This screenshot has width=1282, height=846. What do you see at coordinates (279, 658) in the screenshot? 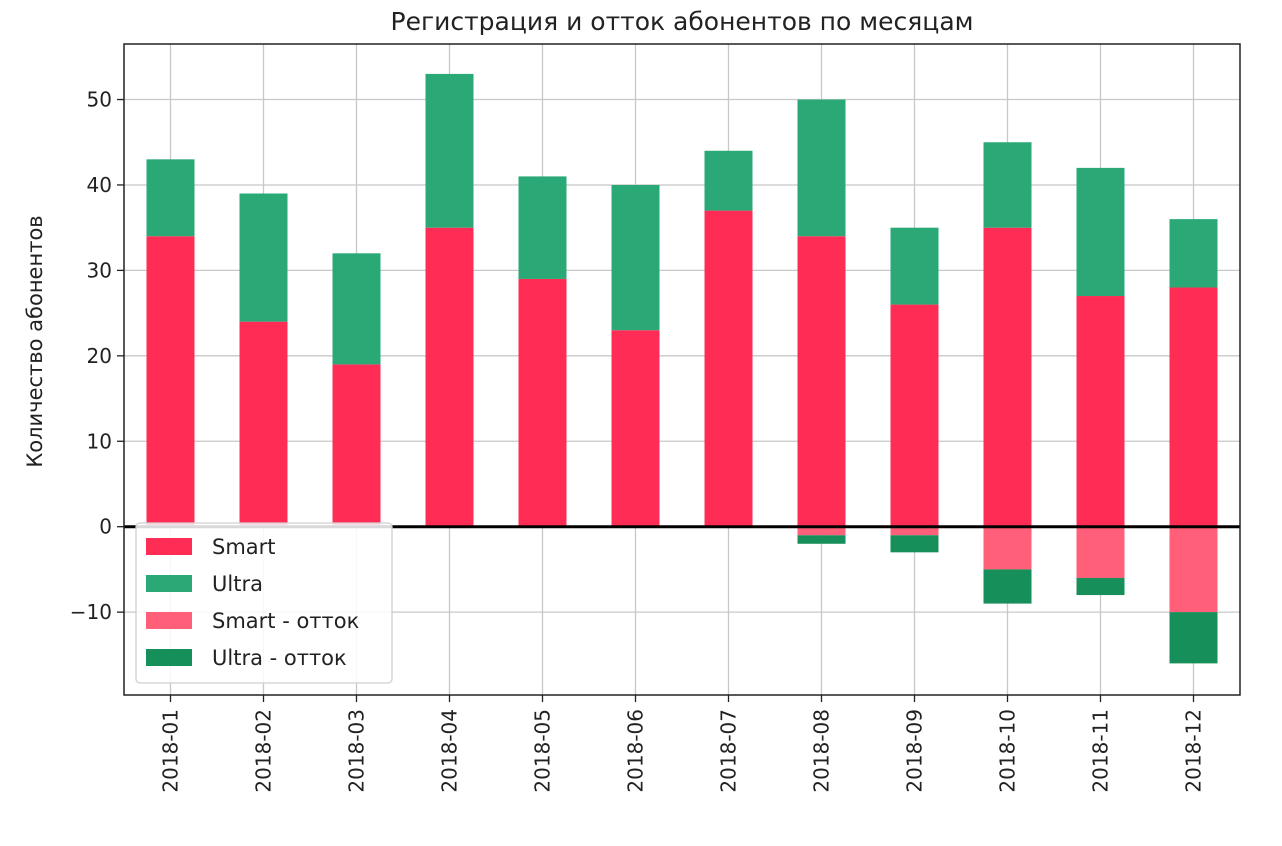
I see `legend-label: Ultra - отток` at bounding box center [279, 658].